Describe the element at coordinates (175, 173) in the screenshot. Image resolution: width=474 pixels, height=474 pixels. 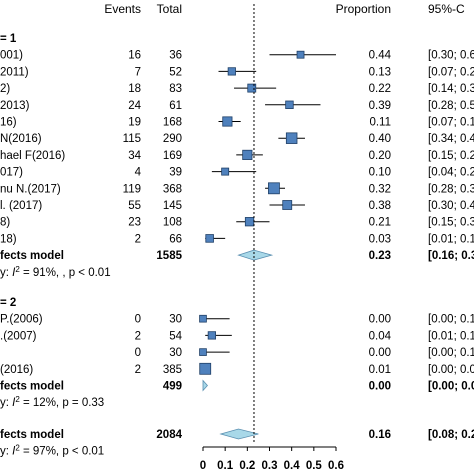
I see `study-total: 39` at that location.